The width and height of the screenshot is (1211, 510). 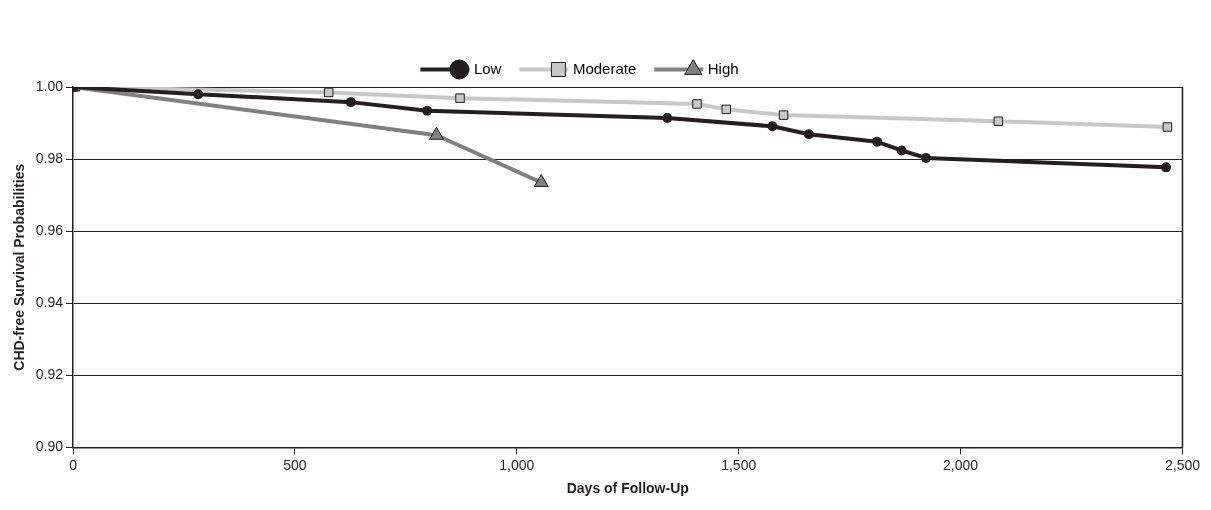 What do you see at coordinates (627, 488) in the screenshot?
I see `x-axis-title: Days of Follow-Up` at bounding box center [627, 488].